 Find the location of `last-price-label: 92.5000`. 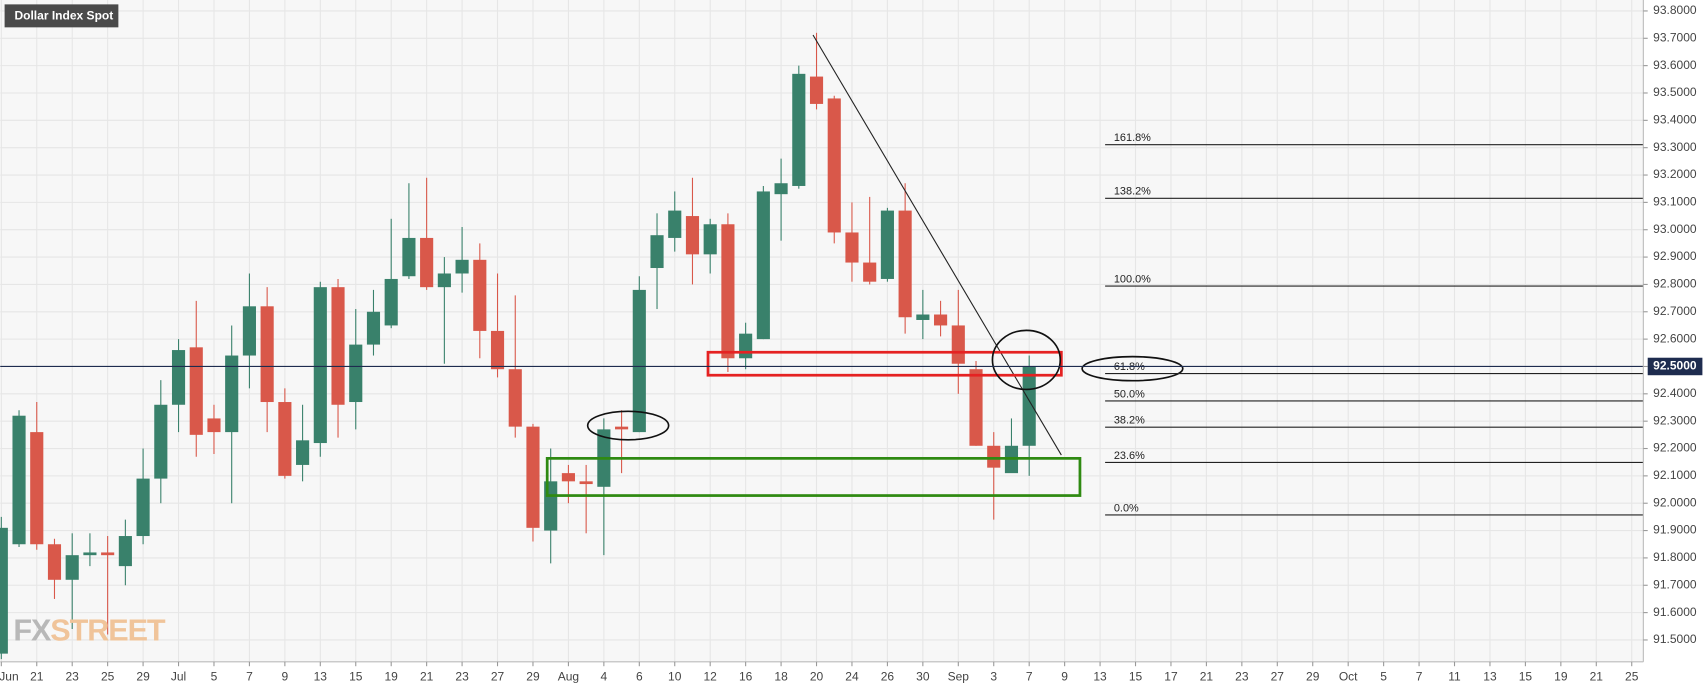

last-price-label: 92.5000 is located at coordinates (1675, 366).